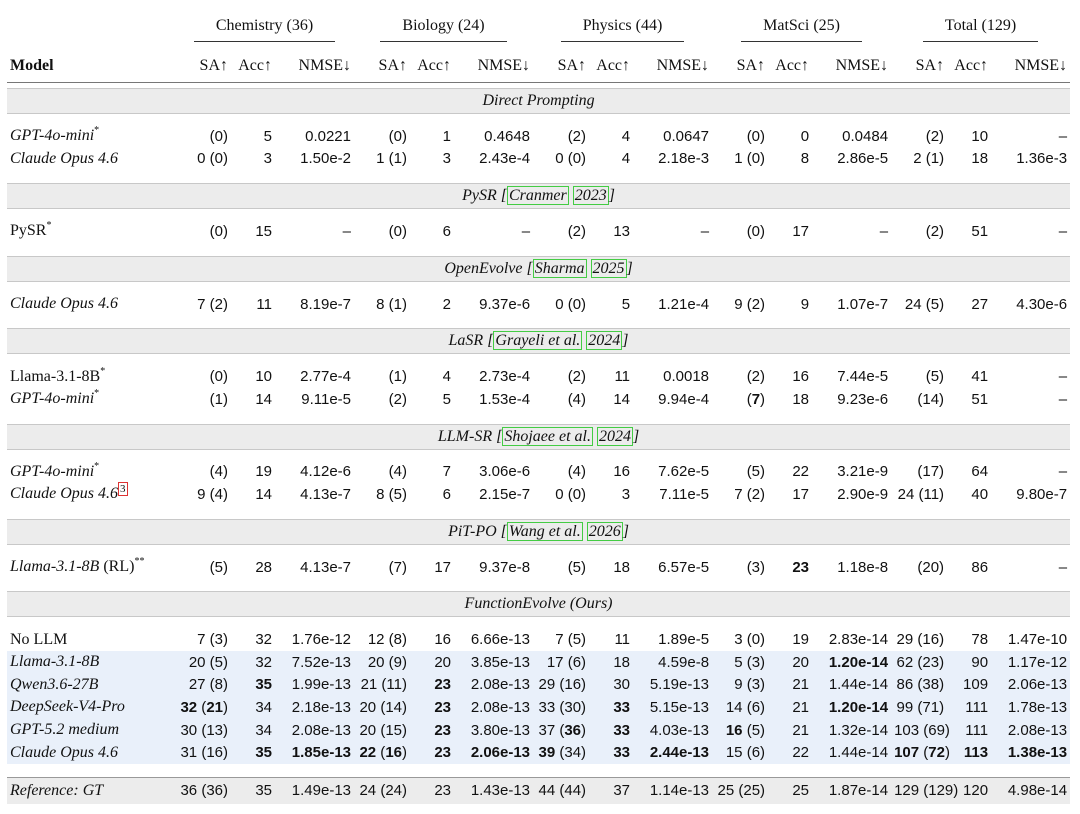 This screenshot has height=814, width=1080. I want to click on value-cell: 1.32e-14, so click(852, 730).